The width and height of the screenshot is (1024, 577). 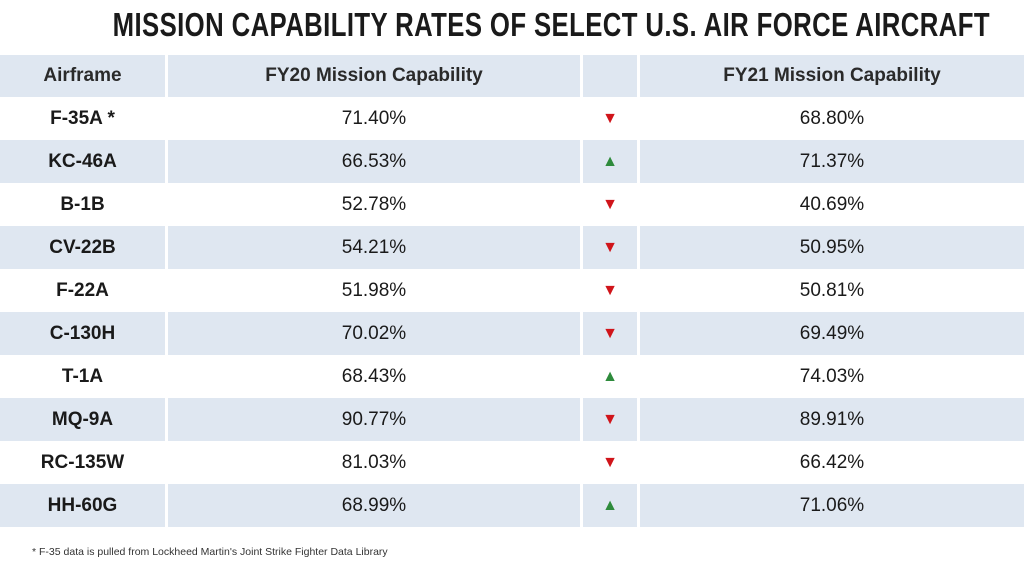 I want to click on airframe-cell: RC-135W, so click(x=82, y=462).